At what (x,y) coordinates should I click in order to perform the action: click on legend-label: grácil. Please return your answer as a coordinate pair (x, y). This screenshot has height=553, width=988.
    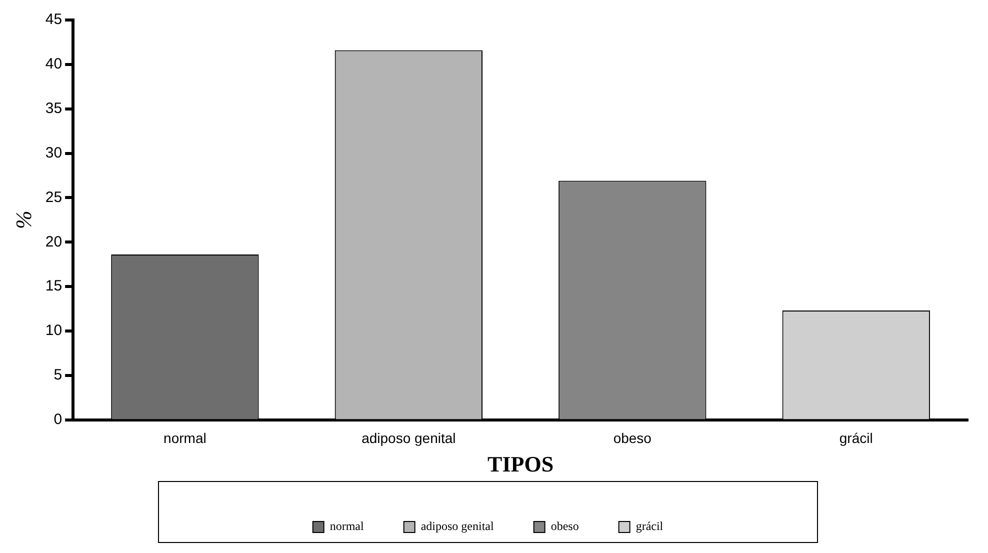
    Looking at the image, I should click on (650, 526).